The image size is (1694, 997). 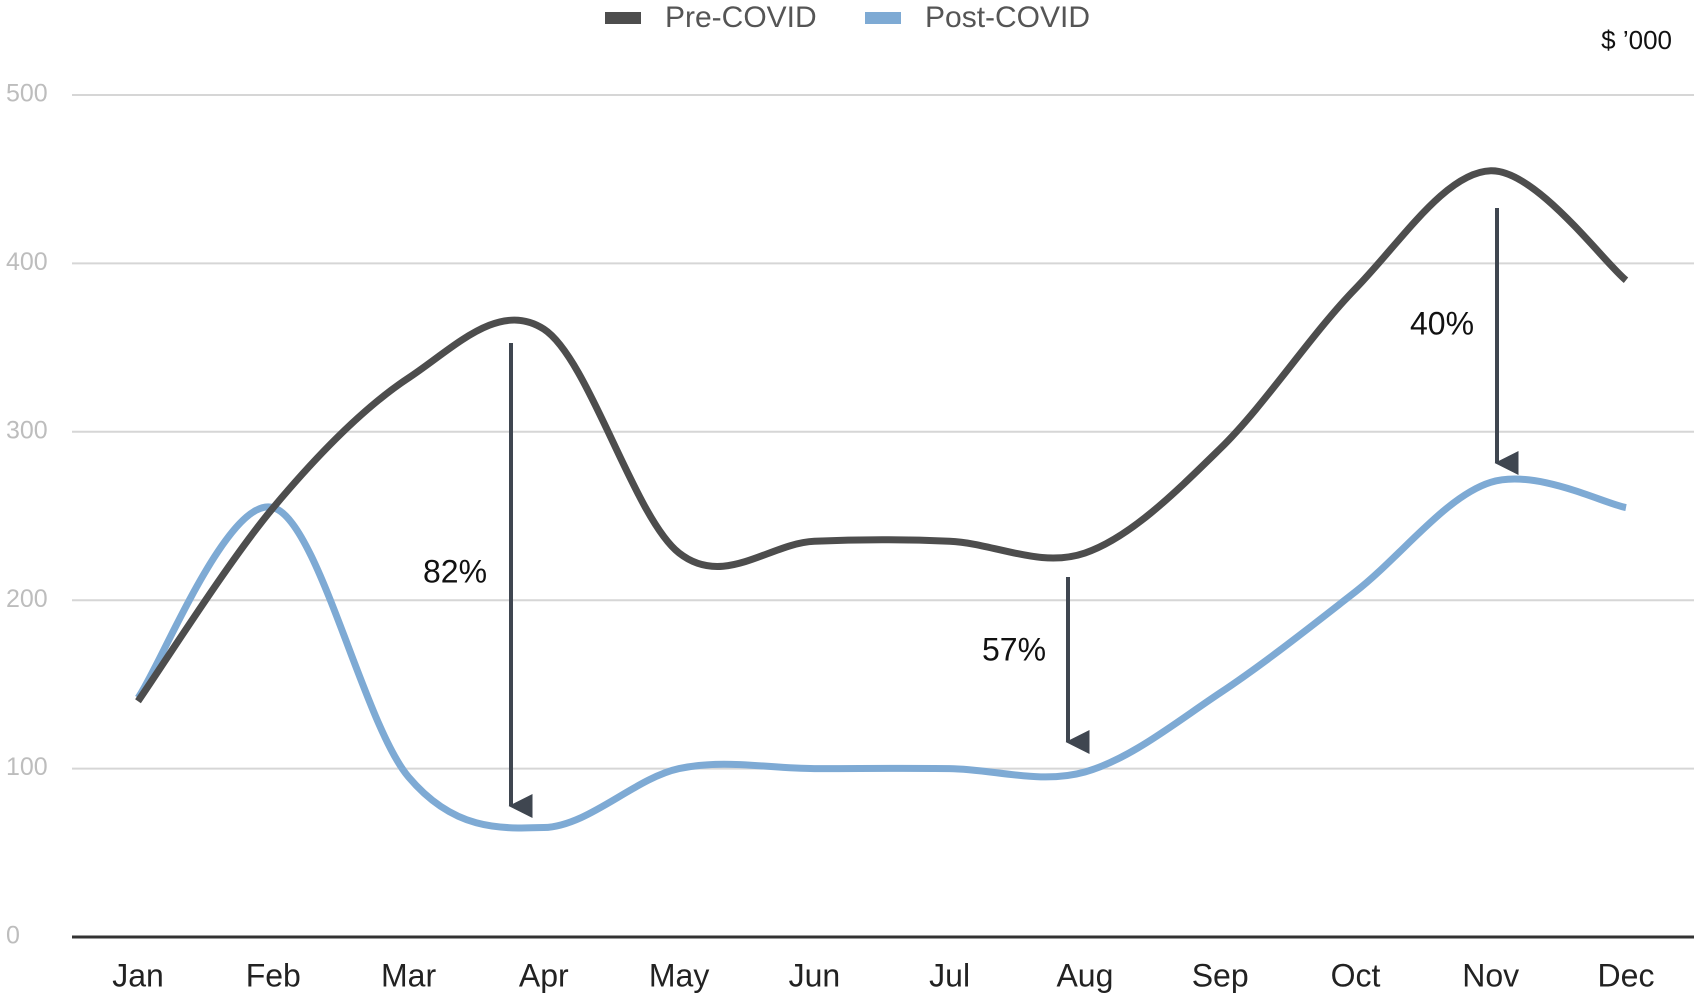 I want to click on y-tick-label: 400, so click(x=27, y=262).